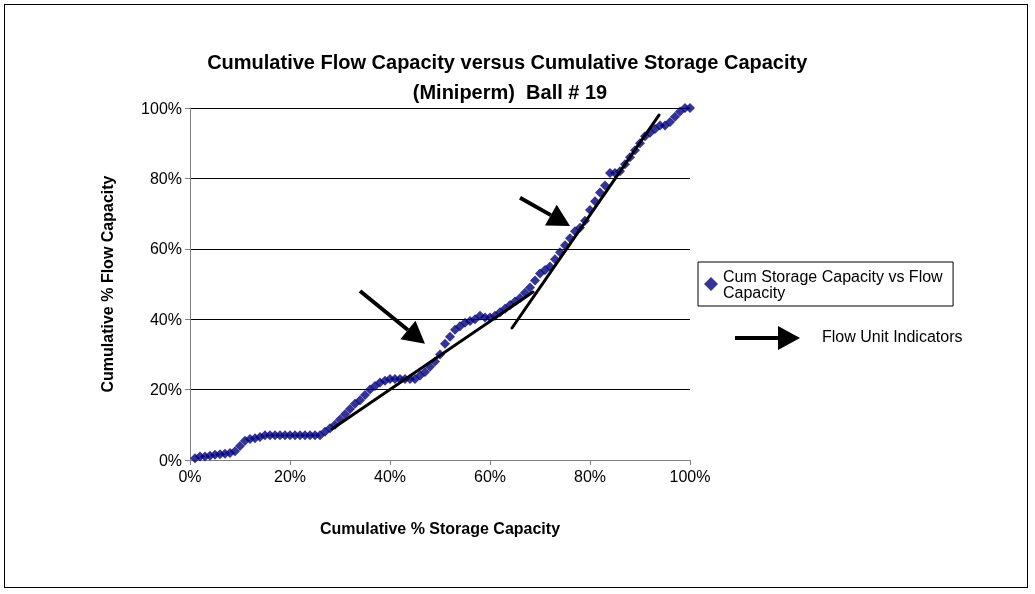 The width and height of the screenshot is (1035, 594). What do you see at coordinates (390, 476) in the screenshot?
I see `x-tick-label: 40%` at bounding box center [390, 476].